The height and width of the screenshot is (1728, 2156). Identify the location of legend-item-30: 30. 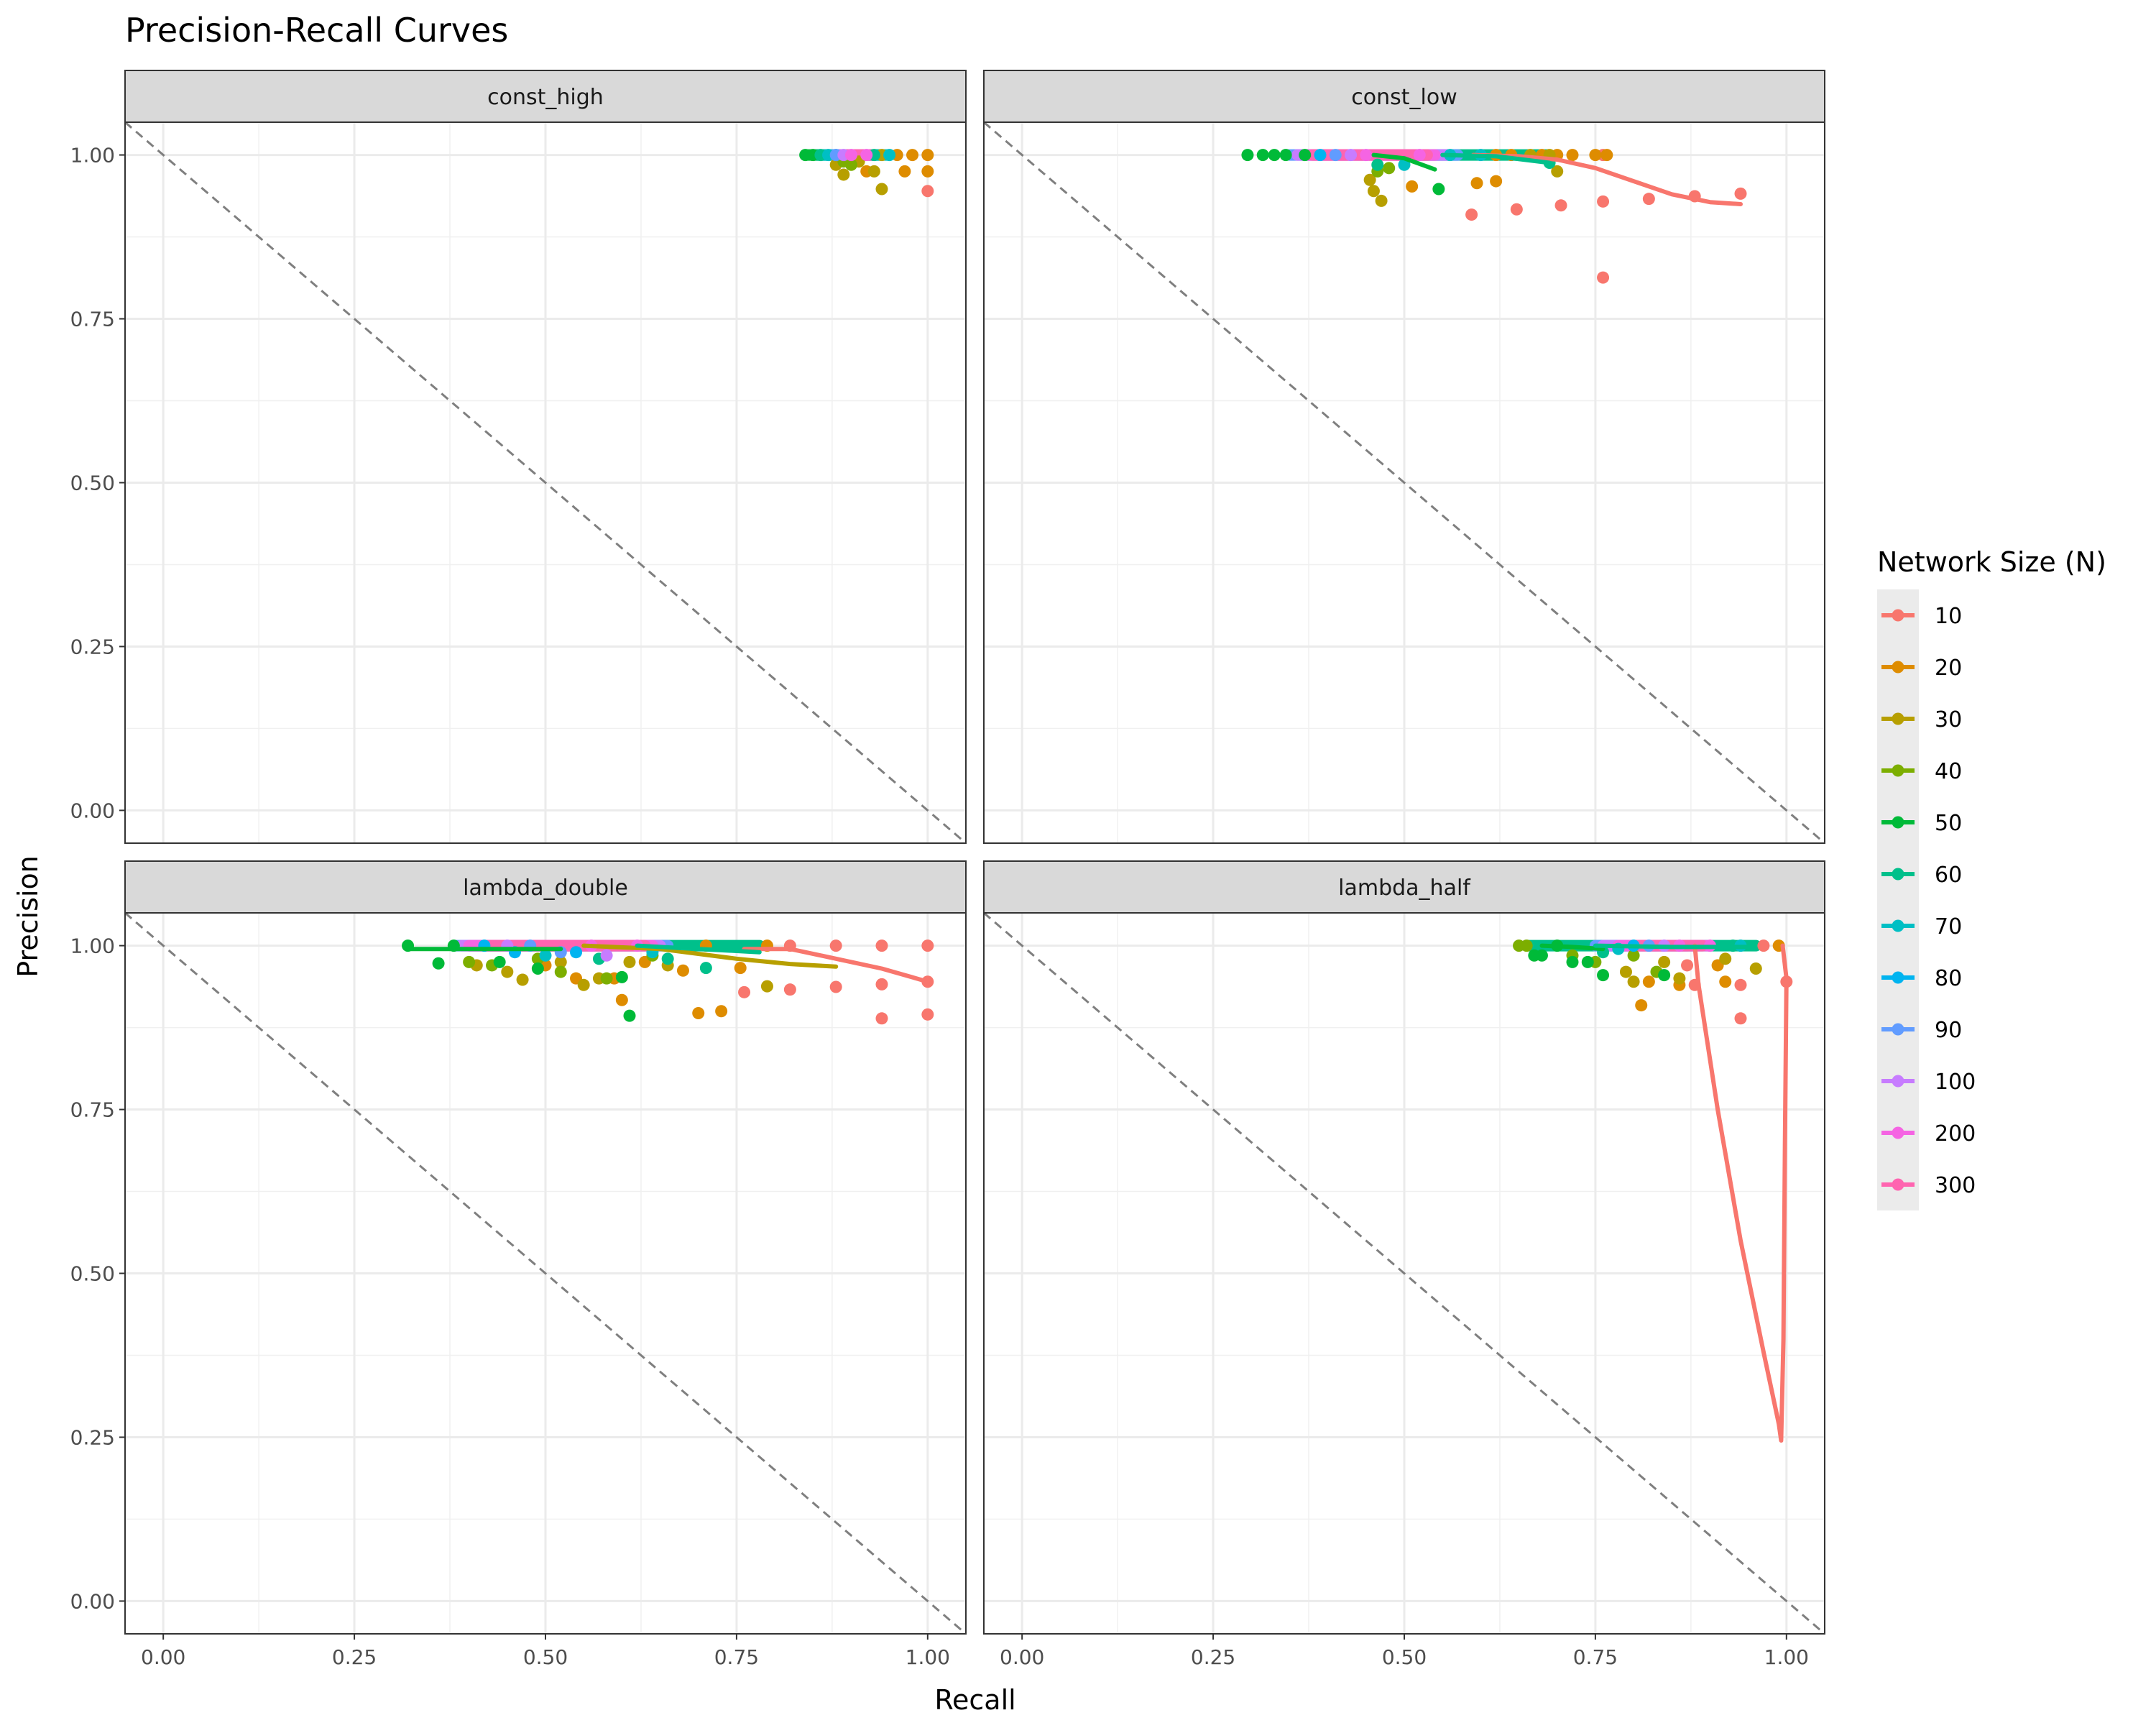
(1919, 719).